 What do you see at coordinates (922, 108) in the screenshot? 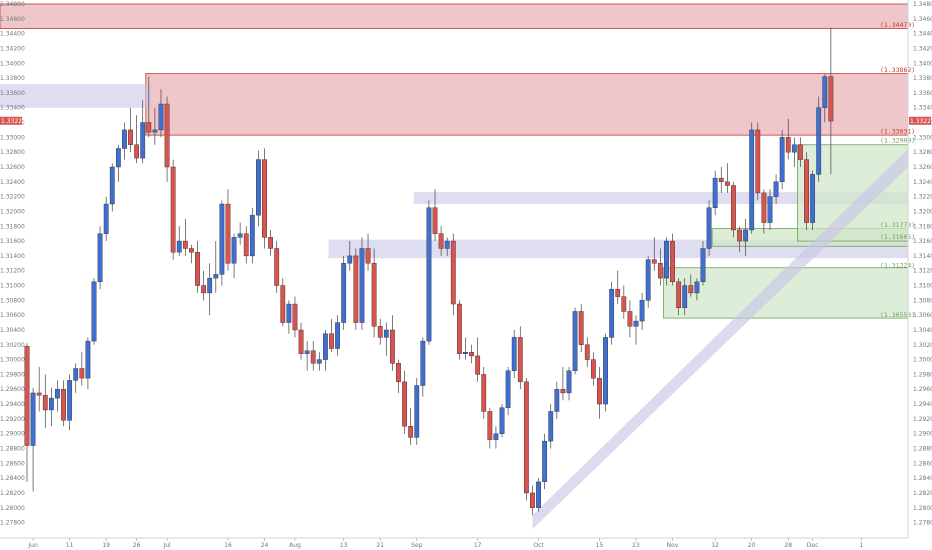
I see `y-tick-right: 1.33400` at bounding box center [922, 108].